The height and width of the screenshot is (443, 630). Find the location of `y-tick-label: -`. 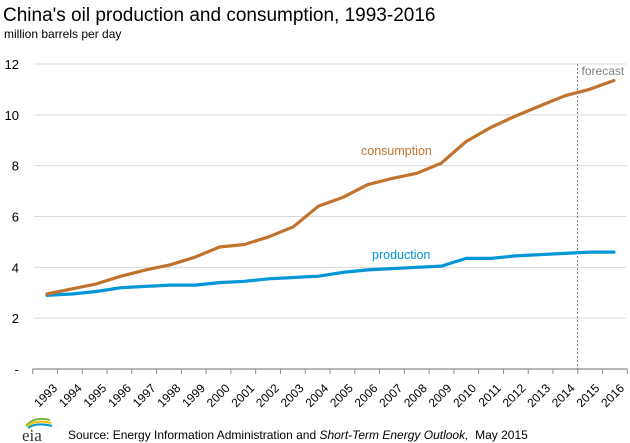

y-tick-label: - is located at coordinates (17, 369).